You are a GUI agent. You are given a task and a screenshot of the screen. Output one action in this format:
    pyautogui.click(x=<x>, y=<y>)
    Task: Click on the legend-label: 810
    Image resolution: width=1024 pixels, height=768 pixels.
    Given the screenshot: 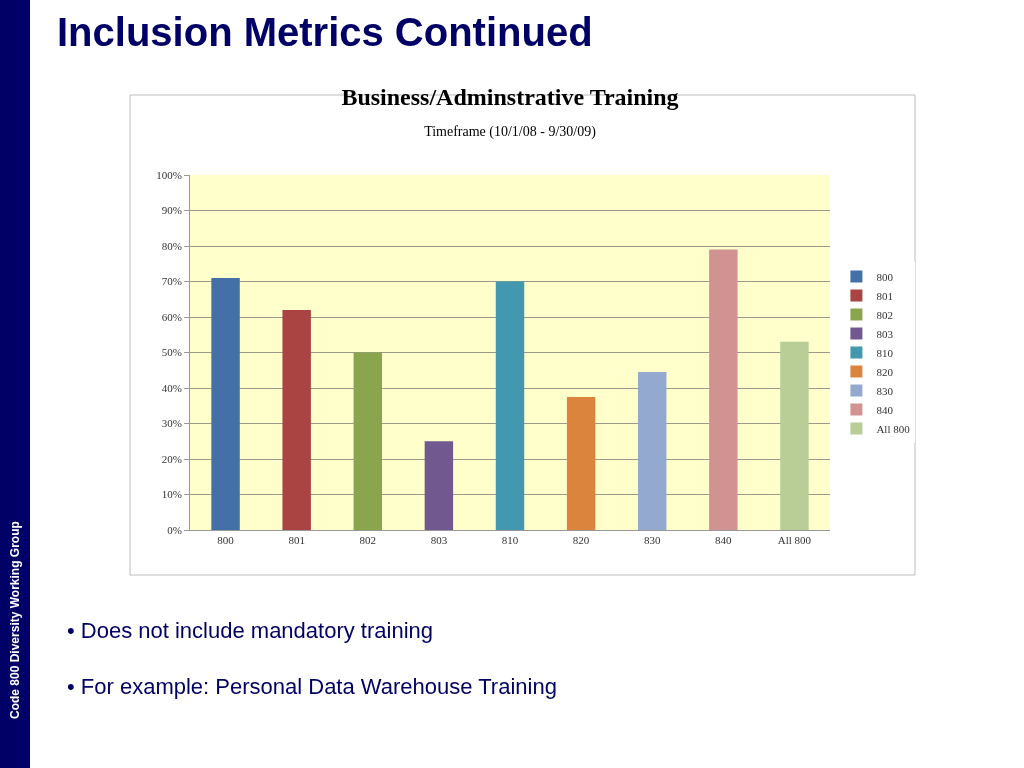 What is the action you would take?
    pyautogui.click(x=885, y=352)
    